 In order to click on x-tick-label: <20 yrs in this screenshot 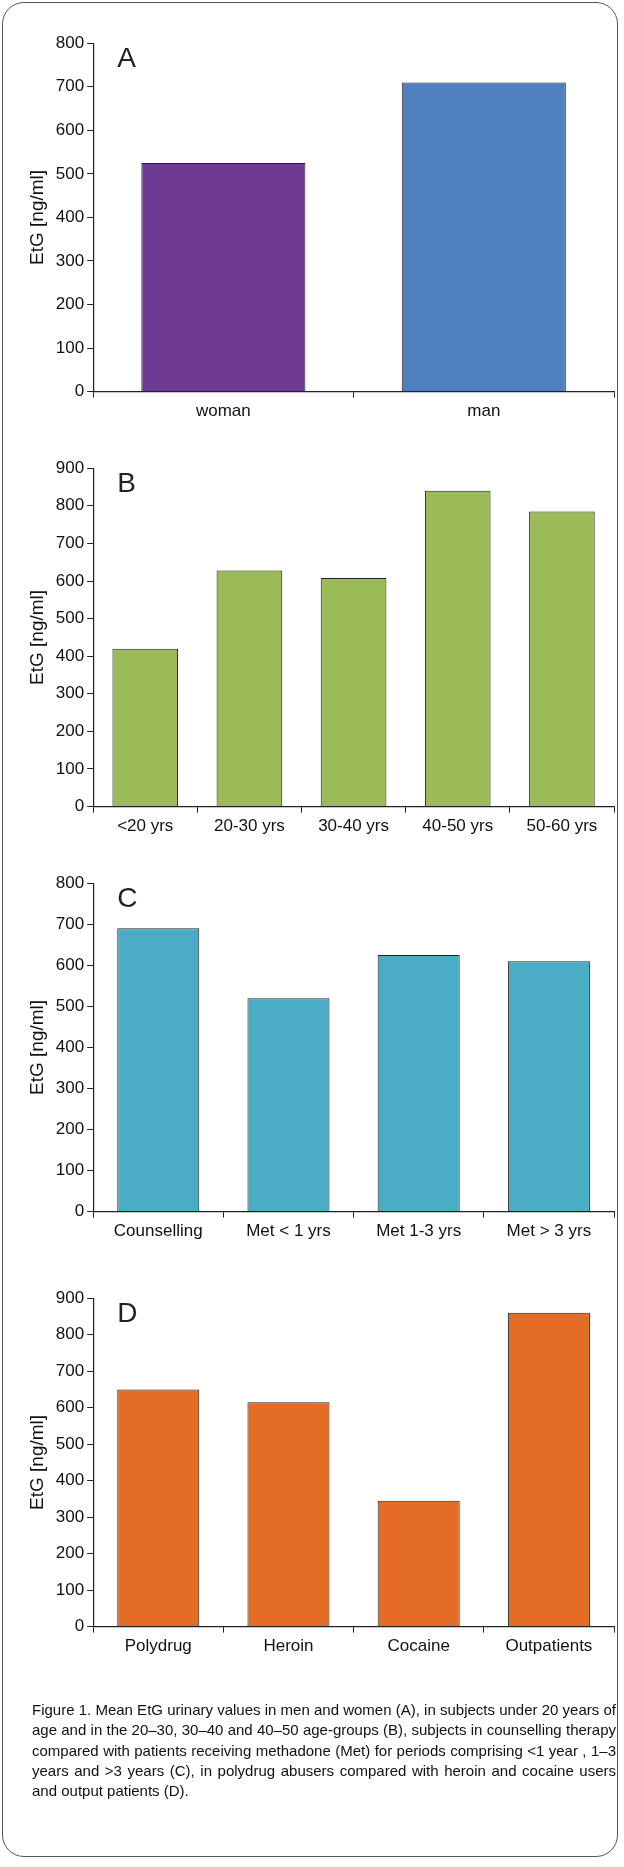, I will do `click(145, 826)`.